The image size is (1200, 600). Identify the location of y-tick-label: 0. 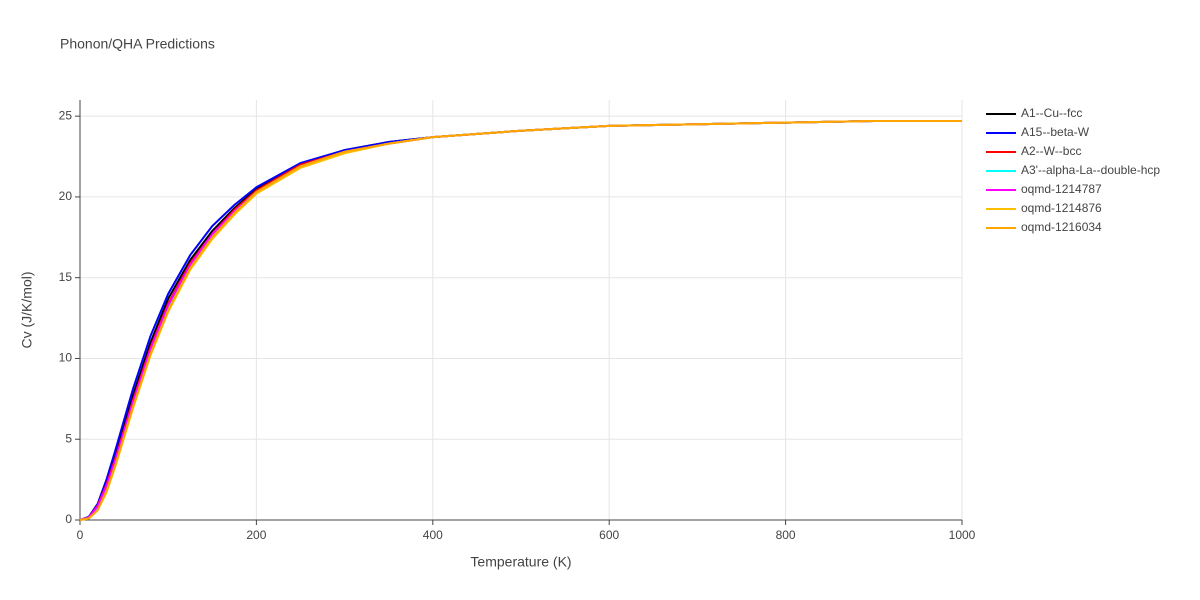
(68, 519).